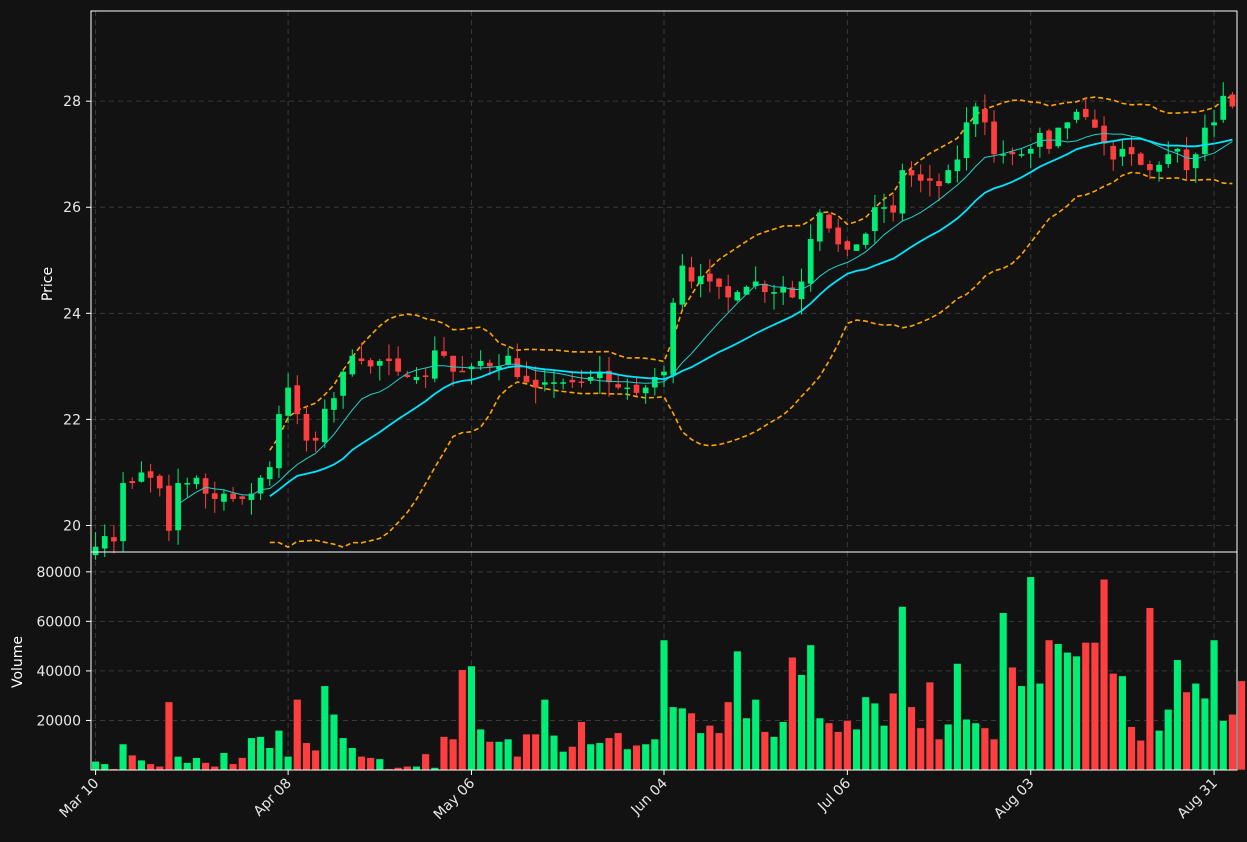 The height and width of the screenshot is (842, 1247). What do you see at coordinates (77, 314) in the screenshot?
I see `price-axis: 20 22 24 26 28` at bounding box center [77, 314].